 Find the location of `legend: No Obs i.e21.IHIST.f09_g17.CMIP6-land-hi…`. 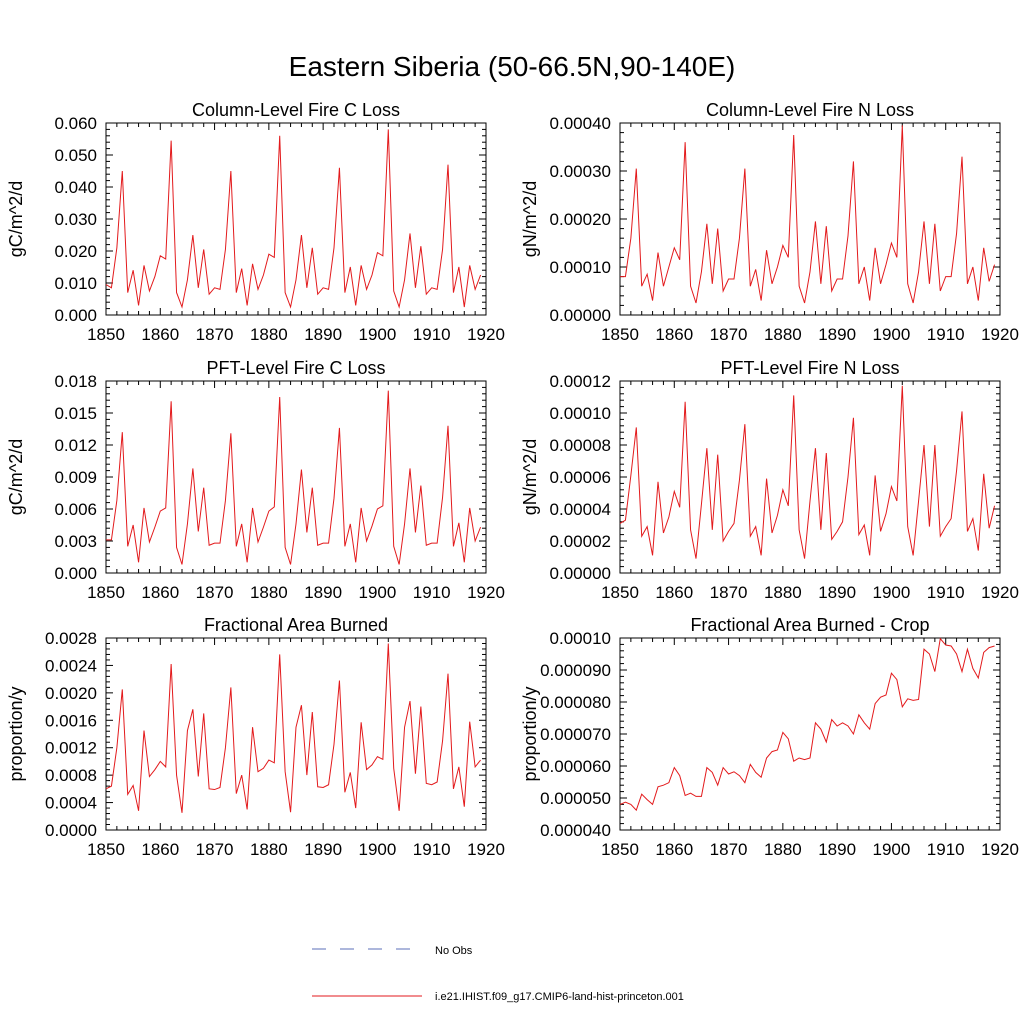

legend: No Obs i.e21.IHIST.f09_g17.CMIP6-land-hi… is located at coordinates (498, 974).